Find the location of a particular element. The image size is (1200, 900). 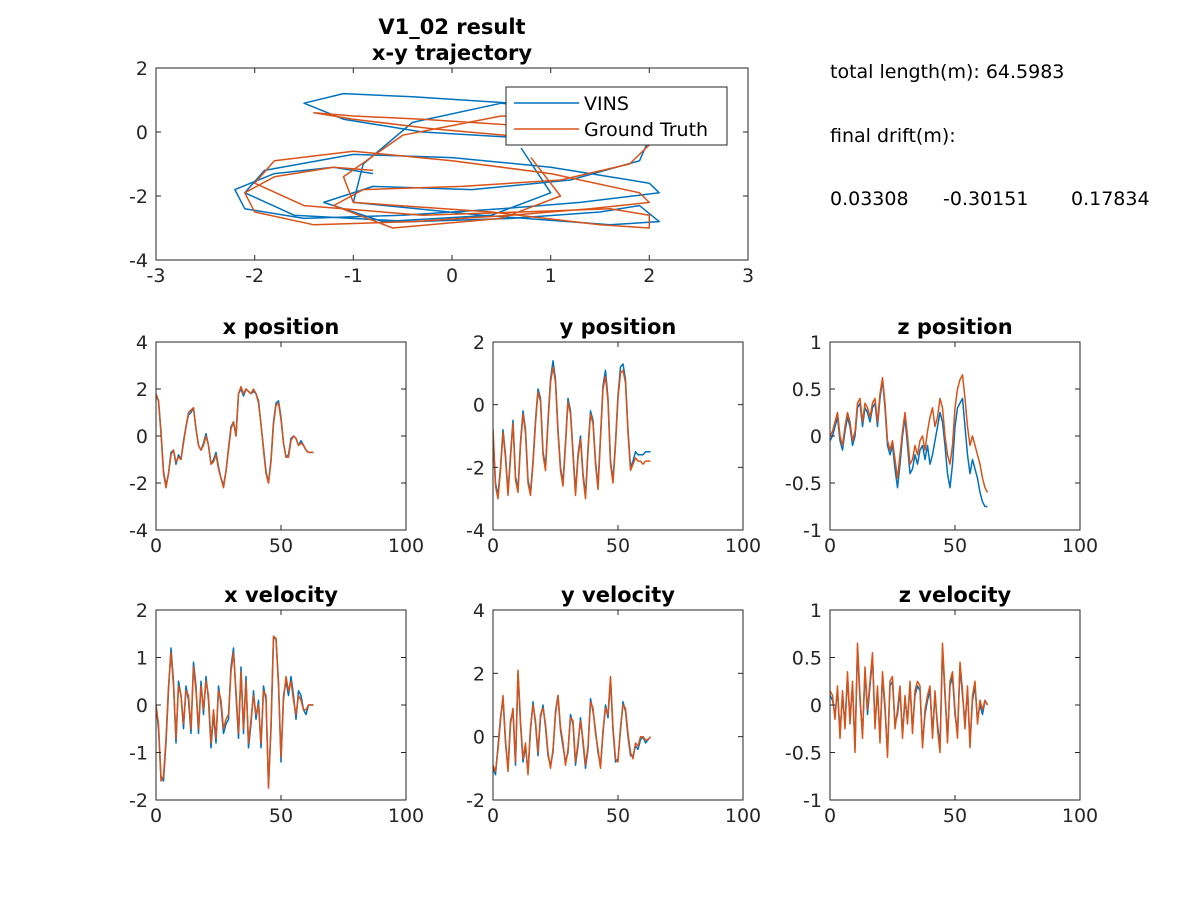

axes-xvel: 0 50 100 -2 -1 0 1 2 x velocity is located at coordinates (276, 705).